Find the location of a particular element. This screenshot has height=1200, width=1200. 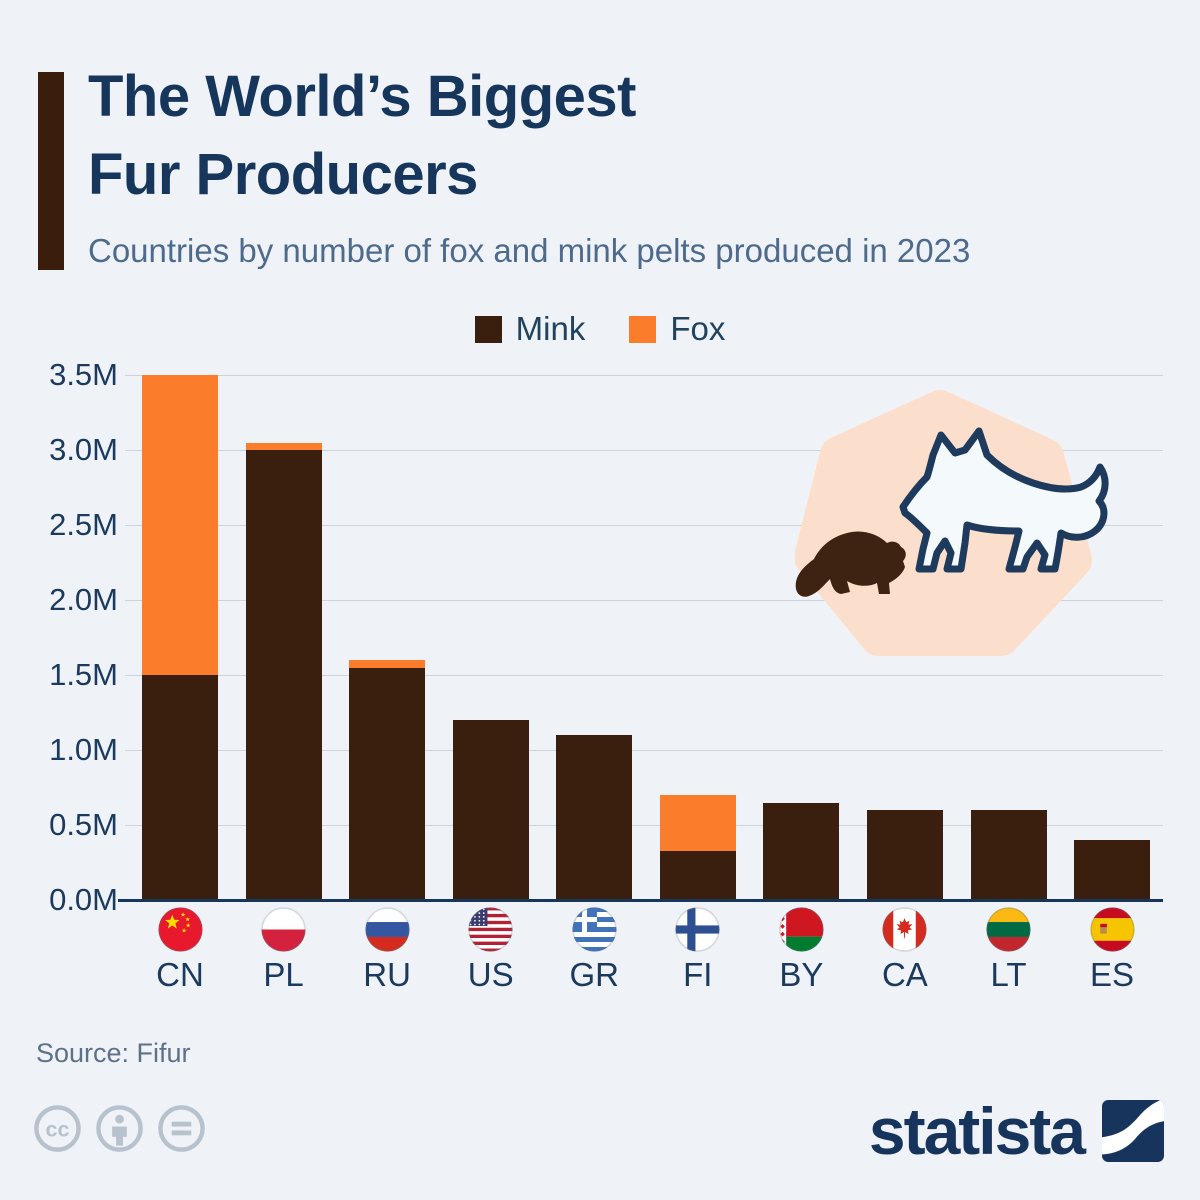

page-title-line2: Fur Producers is located at coordinates (283, 174).